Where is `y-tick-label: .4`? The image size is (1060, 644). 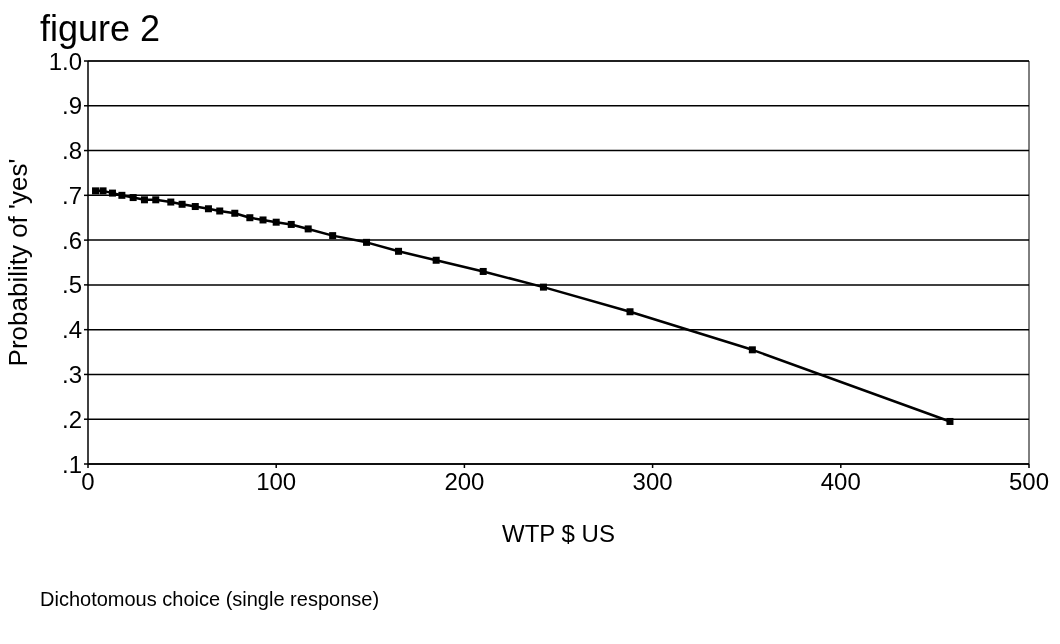
y-tick-label: .4 is located at coordinates (71, 330).